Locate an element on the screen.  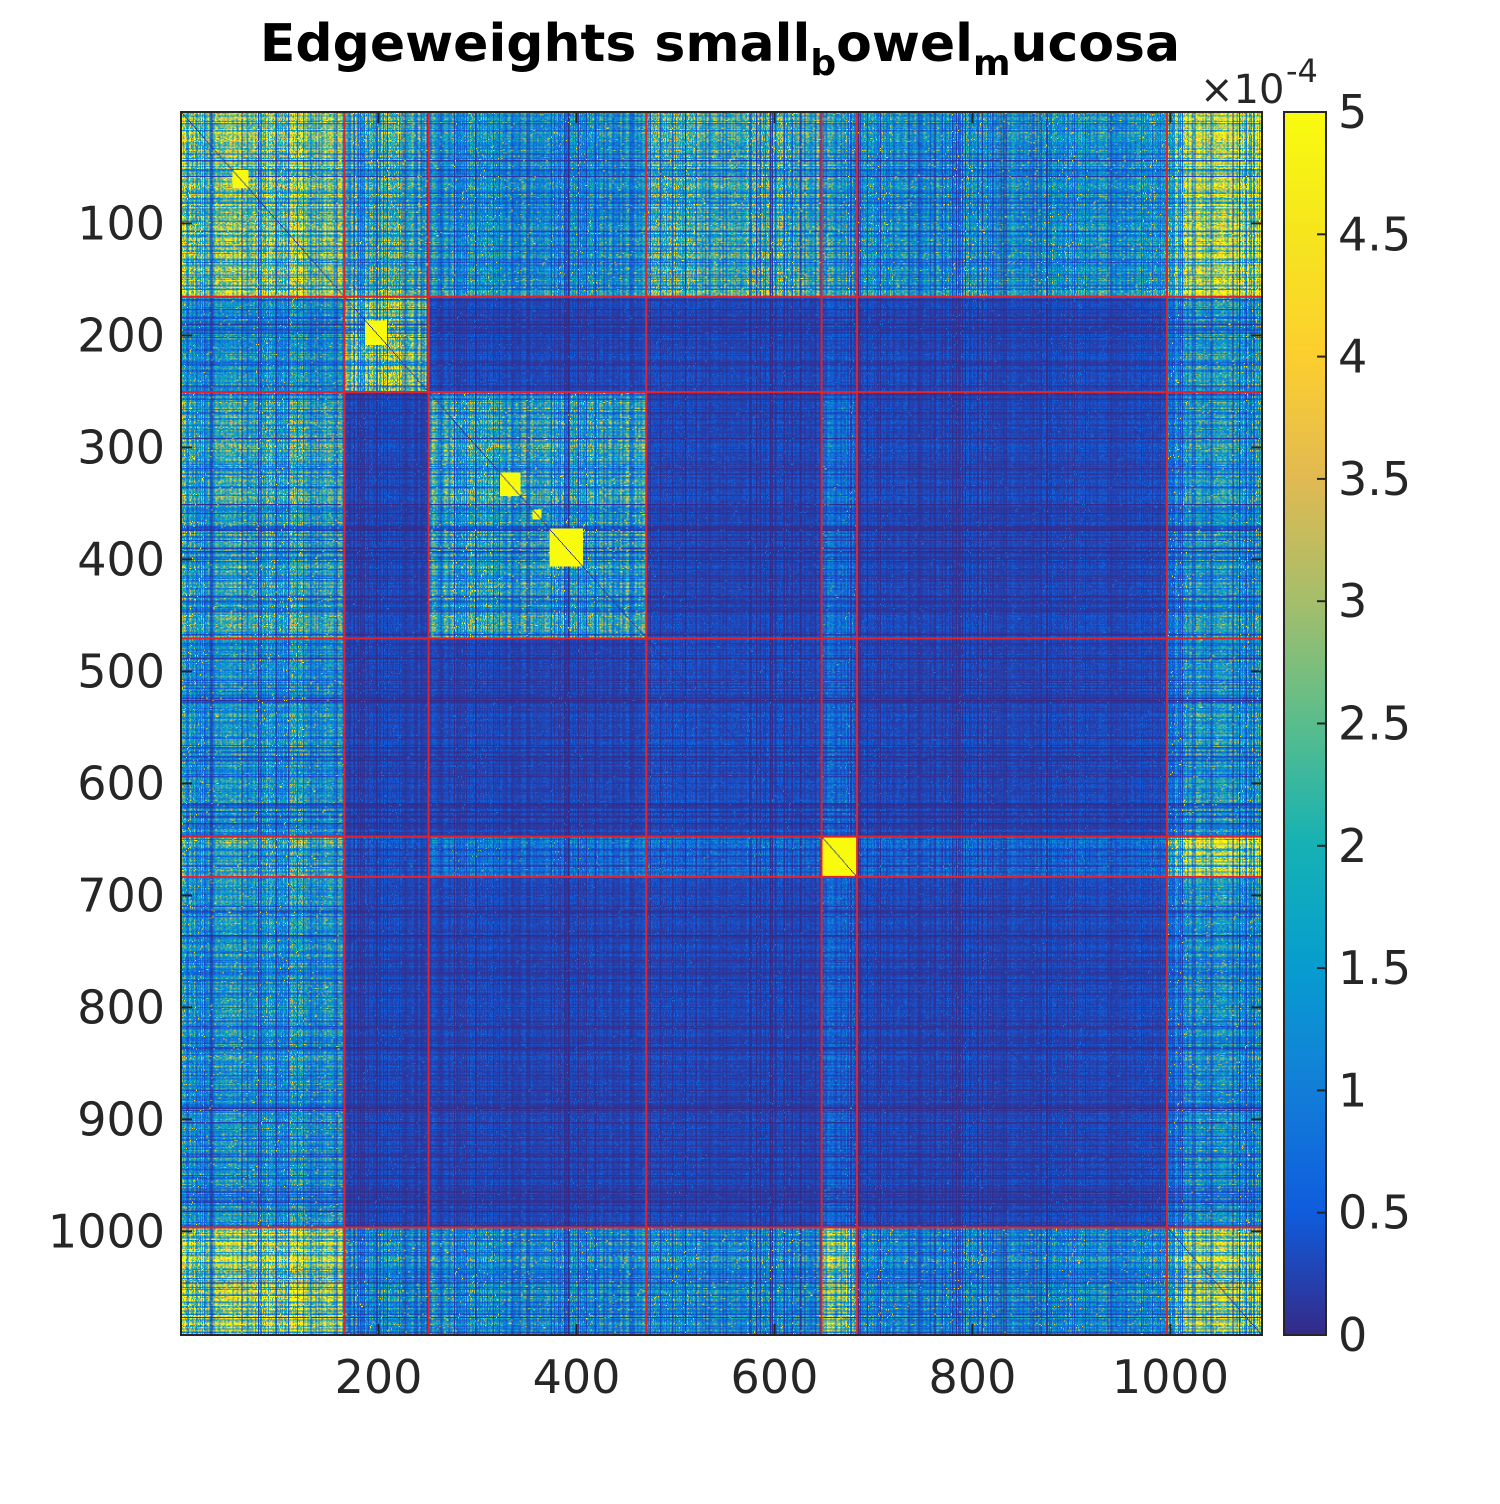
colorbar-exponent-label: ×10 is located at coordinates (1242, 90).